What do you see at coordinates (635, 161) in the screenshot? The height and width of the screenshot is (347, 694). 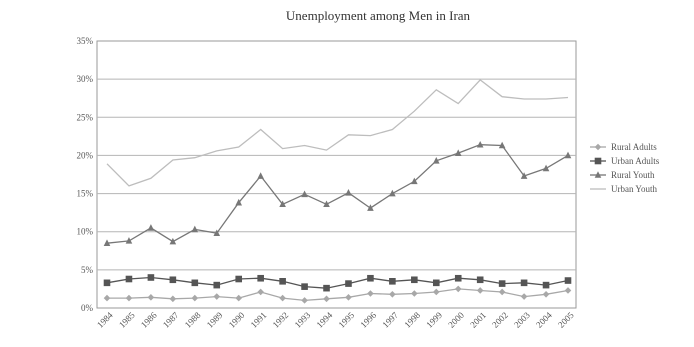 I see `legend-label: Urban Adults` at bounding box center [635, 161].